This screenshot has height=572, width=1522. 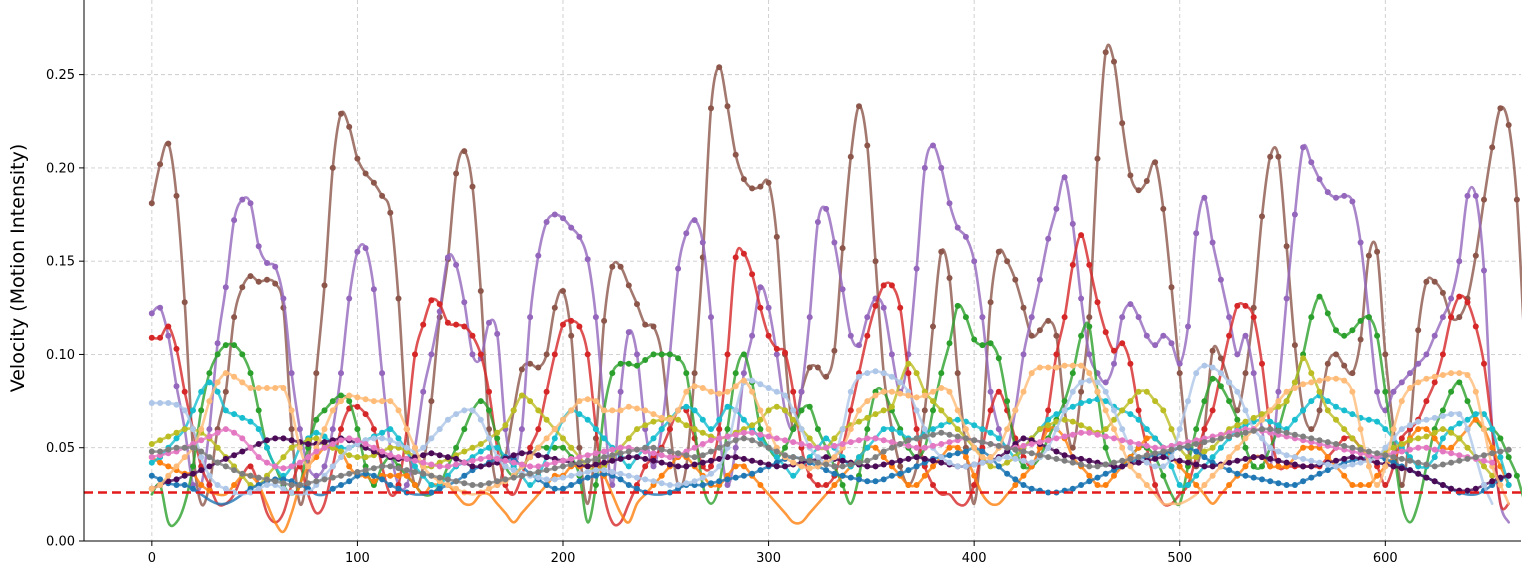 I want to click on y-tick-label: 0.15, so click(x=60, y=262).